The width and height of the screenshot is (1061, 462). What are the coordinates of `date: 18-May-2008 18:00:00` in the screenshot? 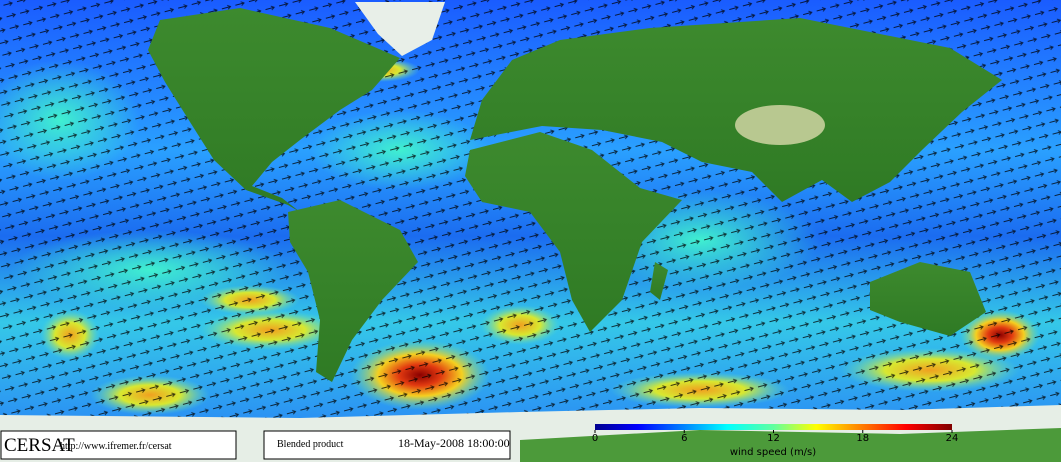 It's located at (454, 443).